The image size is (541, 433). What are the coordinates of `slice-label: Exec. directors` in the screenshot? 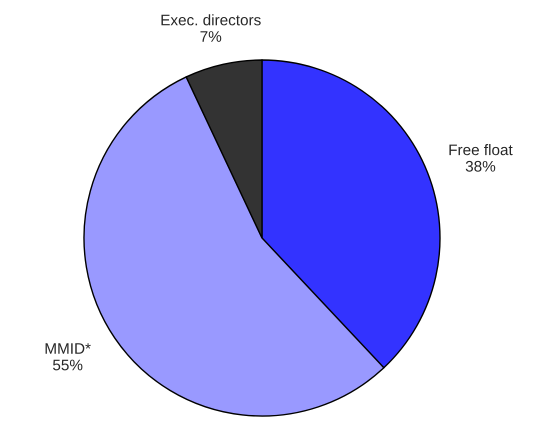 It's located at (211, 20).